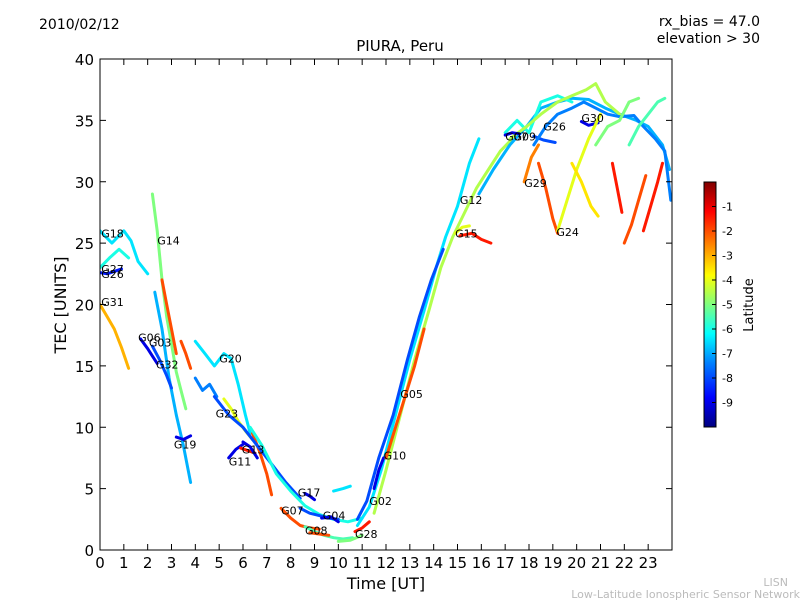 The height and width of the screenshot is (601, 800). What do you see at coordinates (172, 563) in the screenshot?
I see `x-tick-label: 3` at bounding box center [172, 563].